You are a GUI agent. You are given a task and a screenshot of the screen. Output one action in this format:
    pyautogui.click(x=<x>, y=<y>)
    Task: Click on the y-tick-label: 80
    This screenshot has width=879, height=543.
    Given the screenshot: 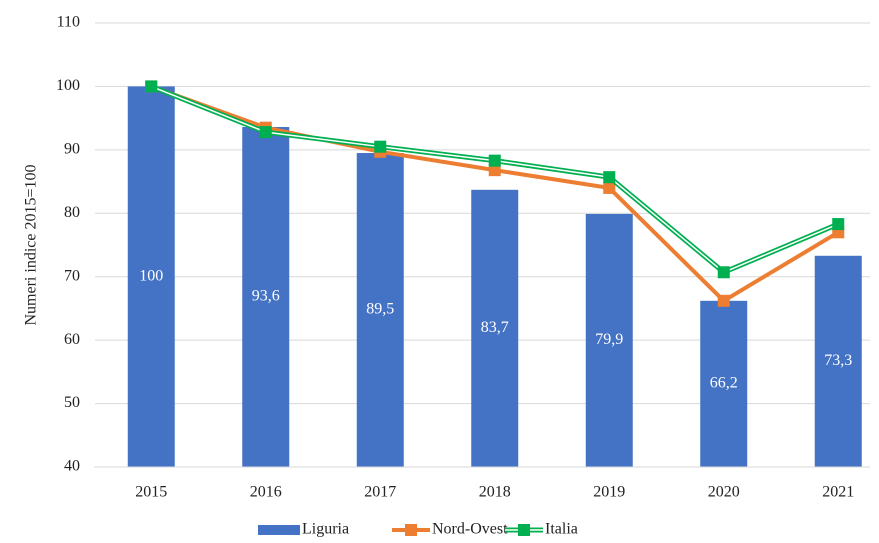 What is the action you would take?
    pyautogui.click(x=72, y=212)
    